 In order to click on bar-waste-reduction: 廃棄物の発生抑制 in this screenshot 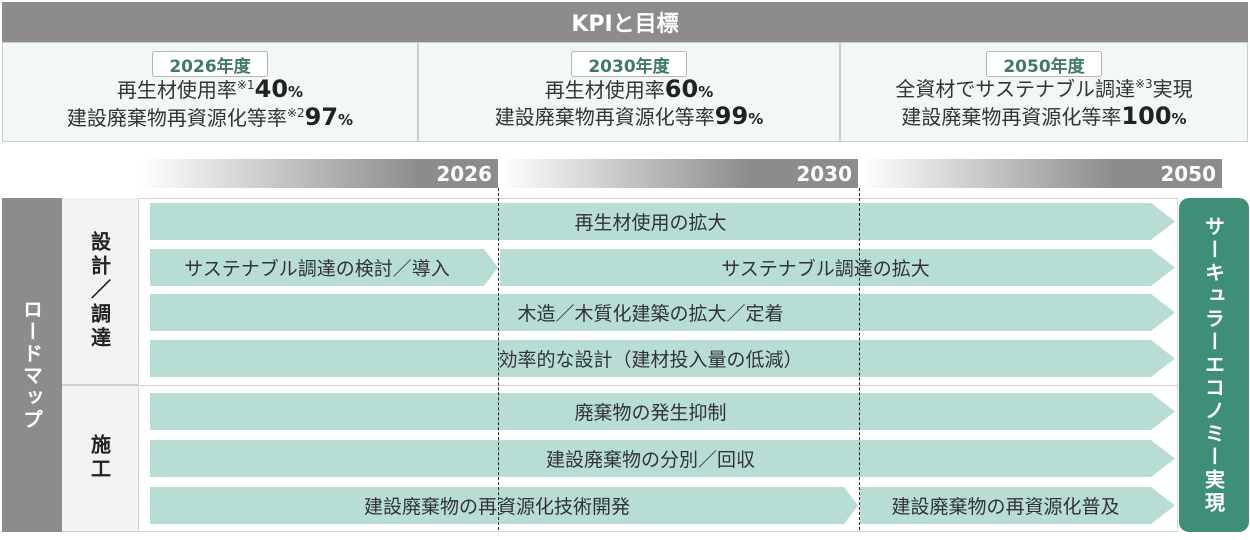, I will do `click(662, 411)`.